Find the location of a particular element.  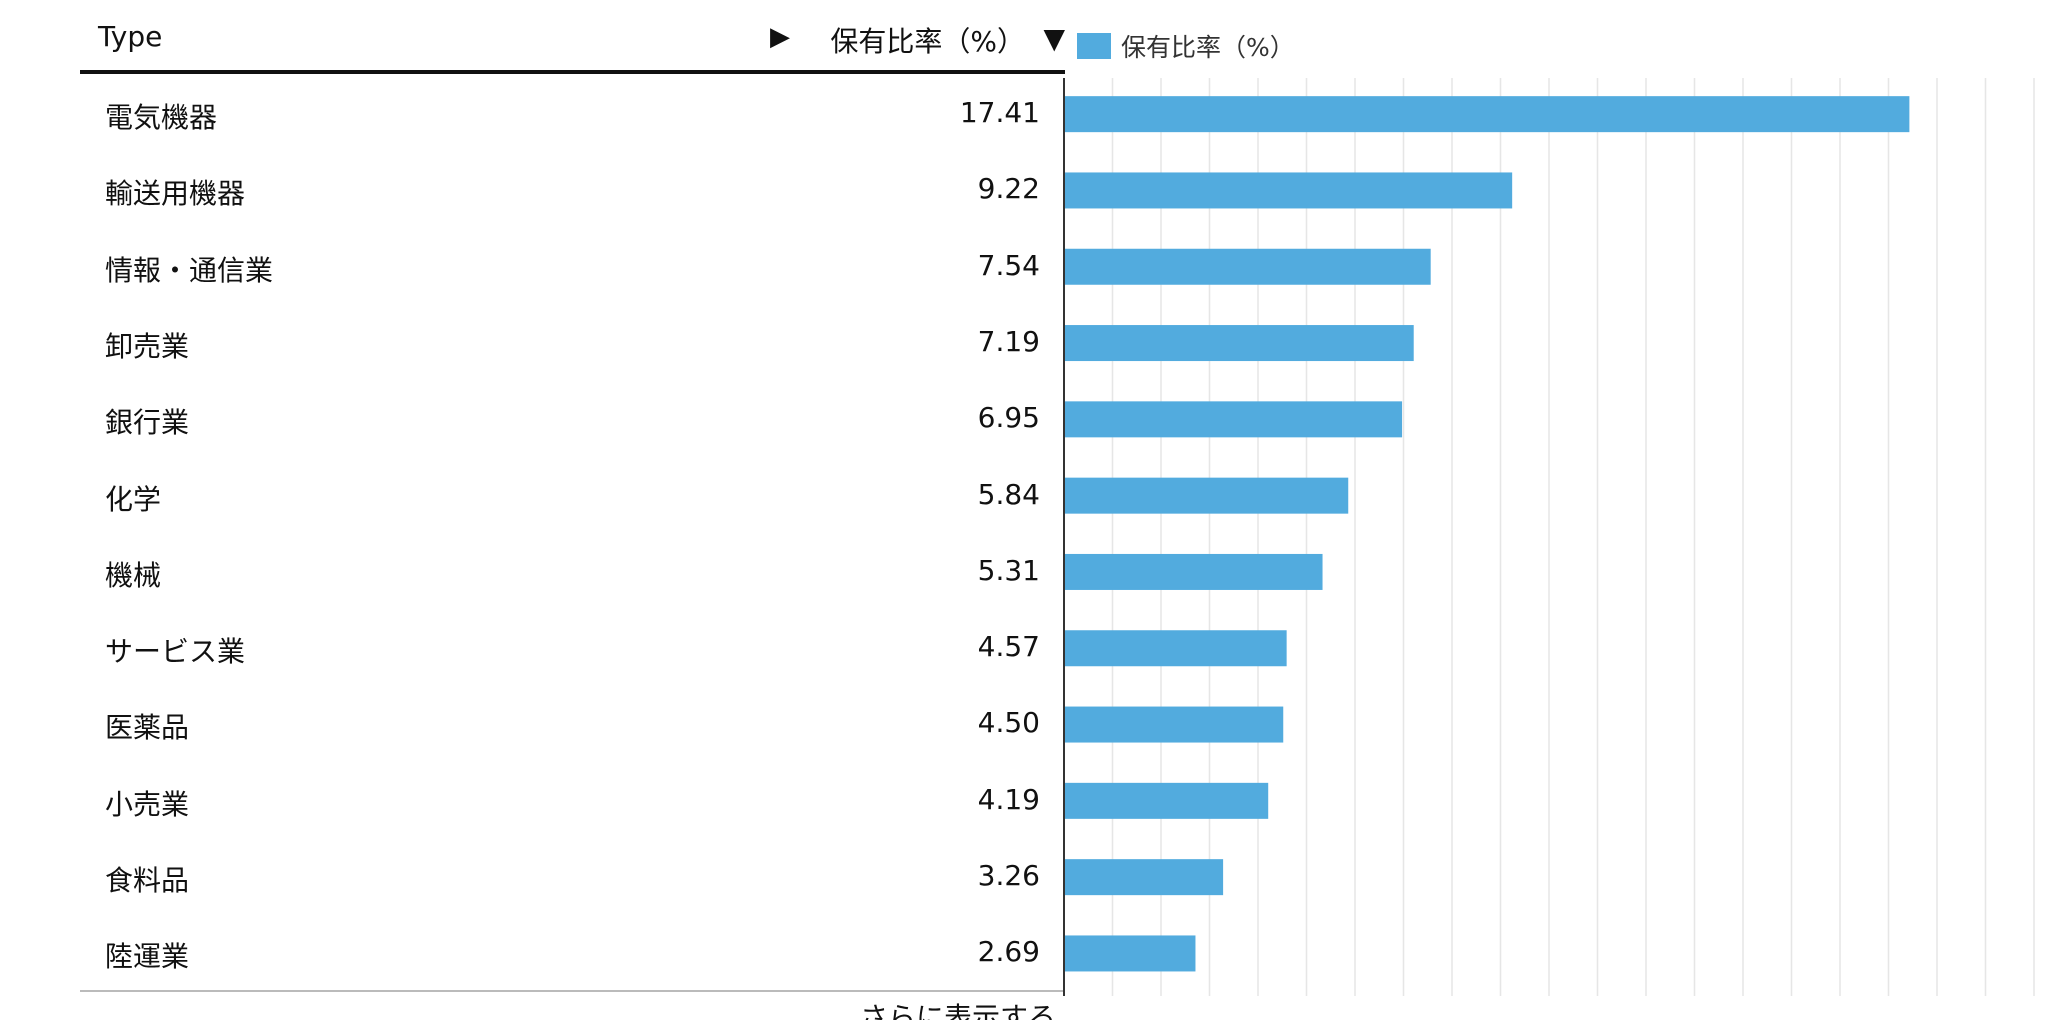

row-label: 輸送用機器 is located at coordinates (175, 194).